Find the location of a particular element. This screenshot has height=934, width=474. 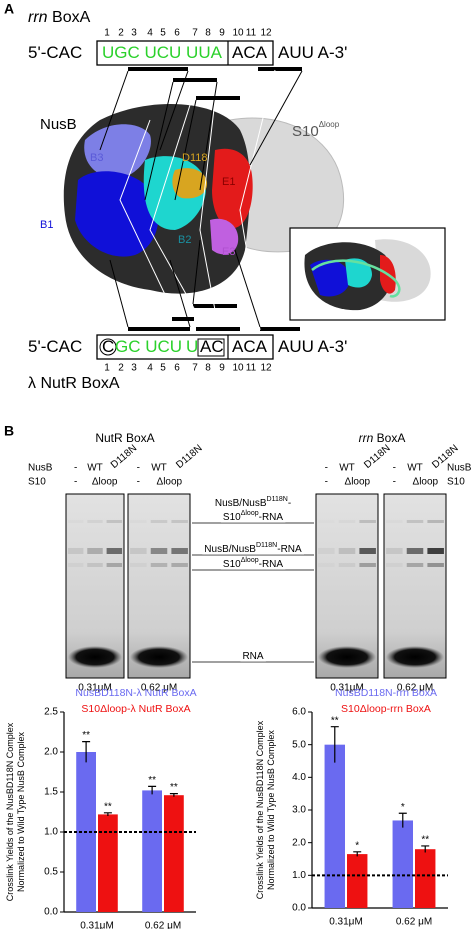

x-tick-label: 0.62 μM is located at coordinates (414, 922).